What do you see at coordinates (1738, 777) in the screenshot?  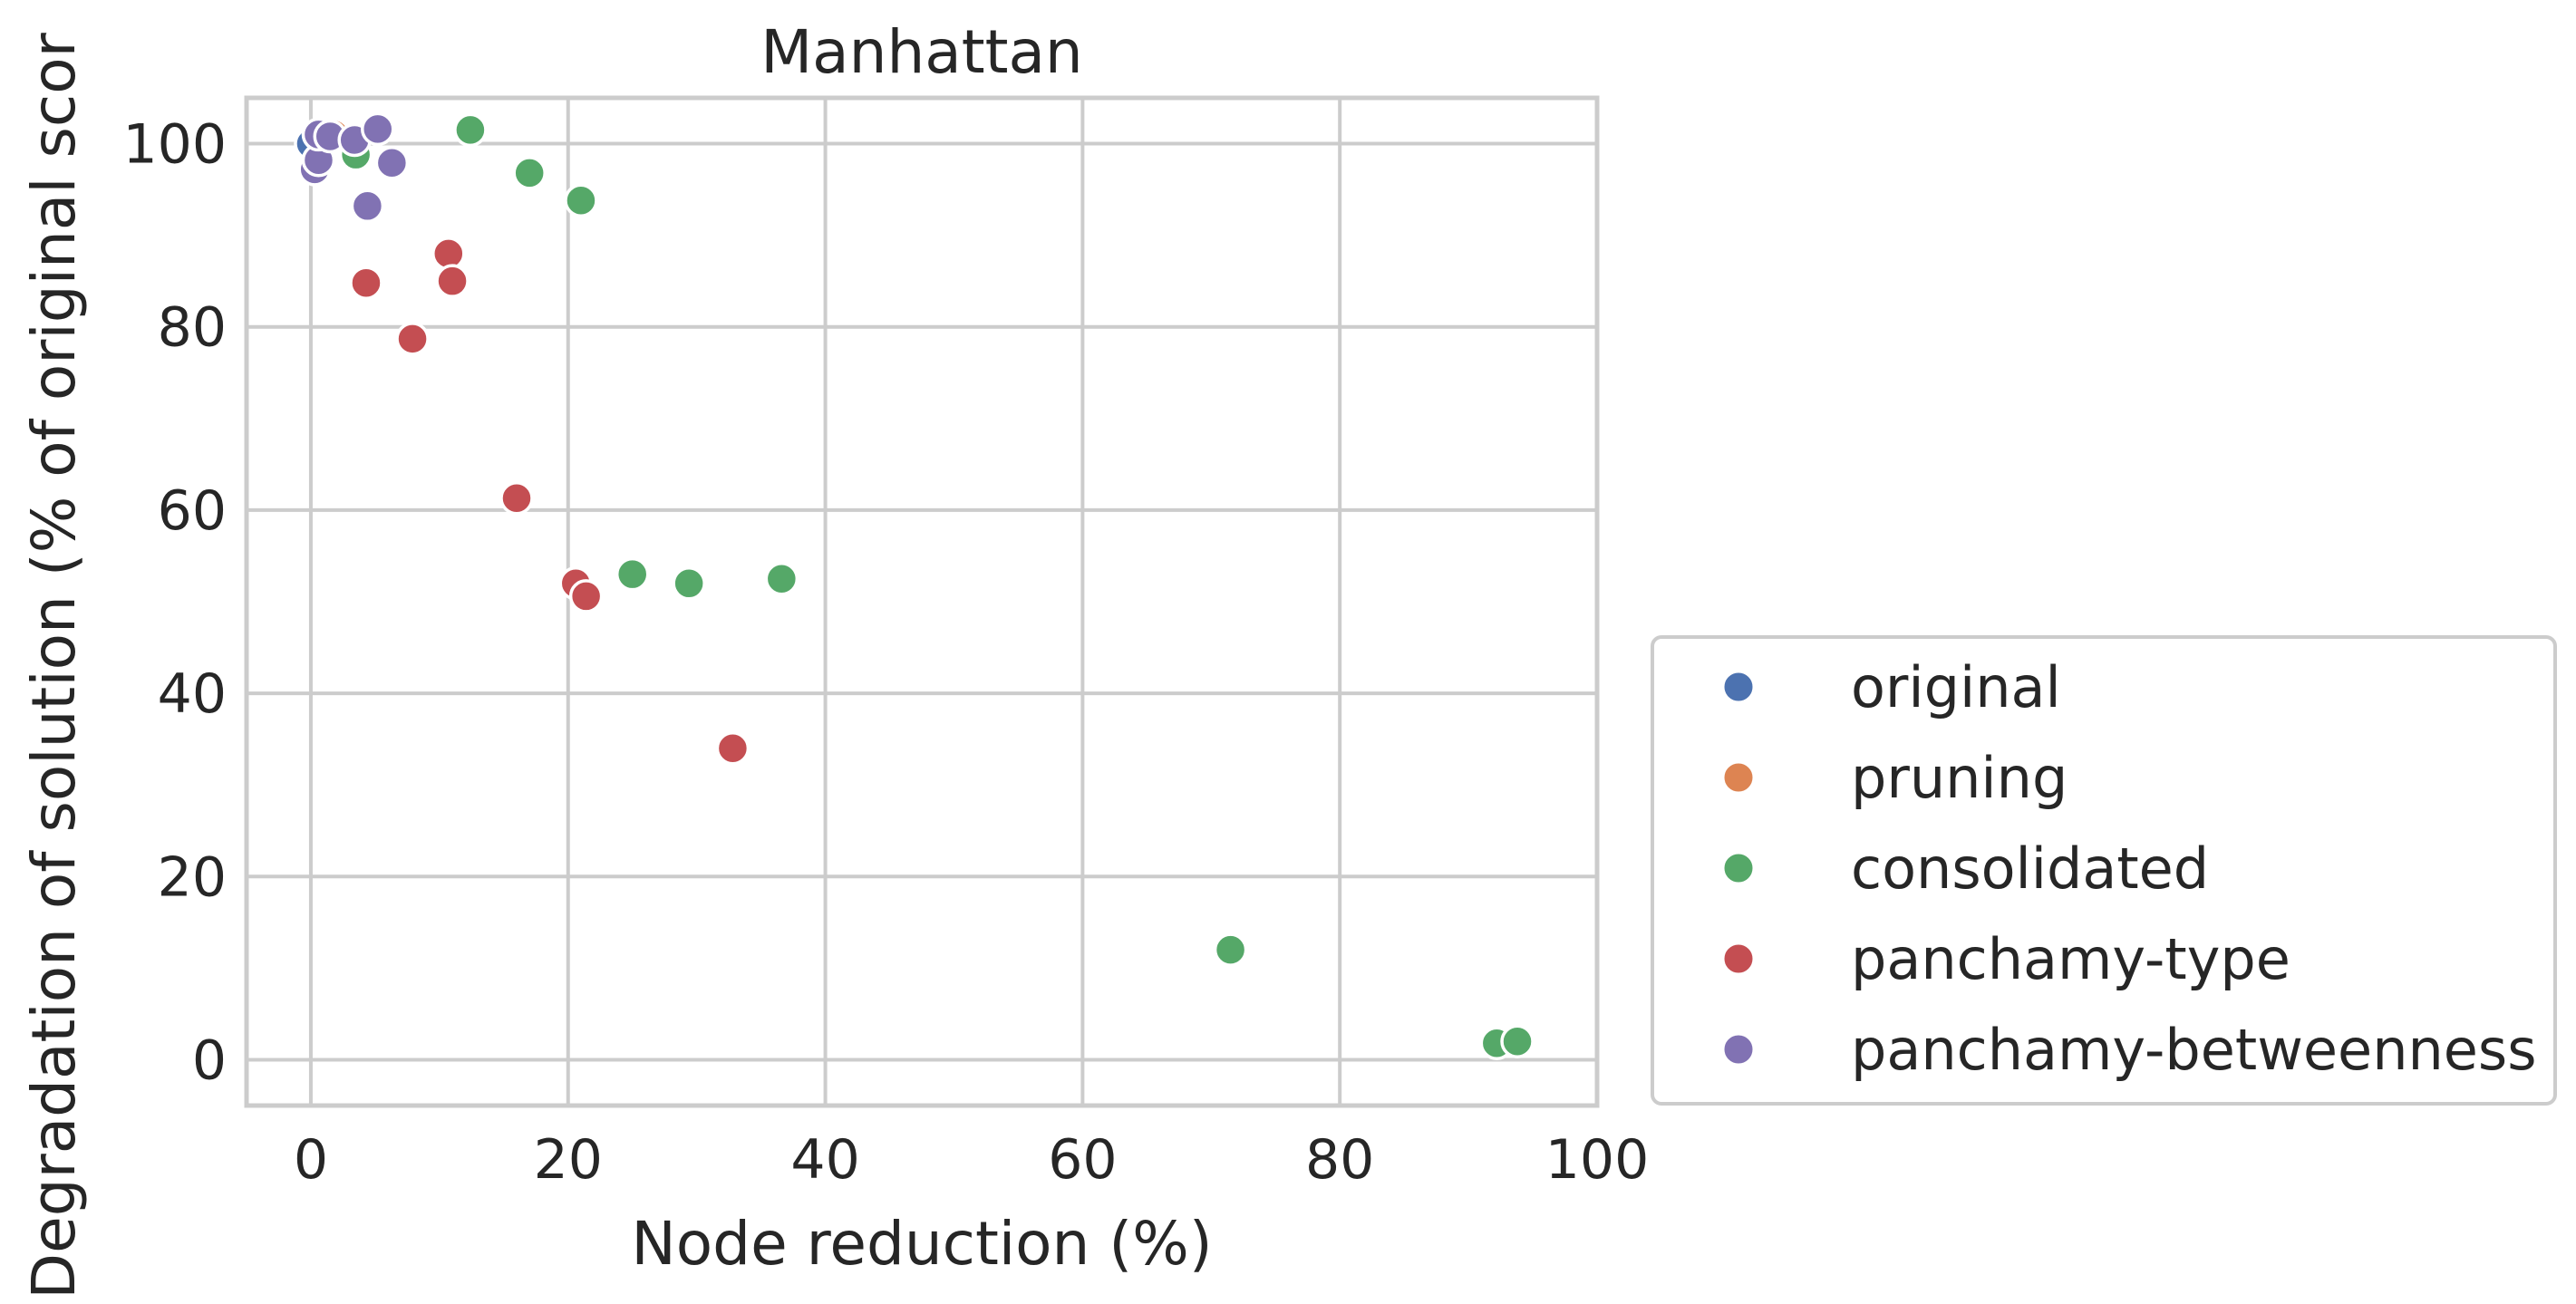 I see `legend-marker-pruning` at bounding box center [1738, 777].